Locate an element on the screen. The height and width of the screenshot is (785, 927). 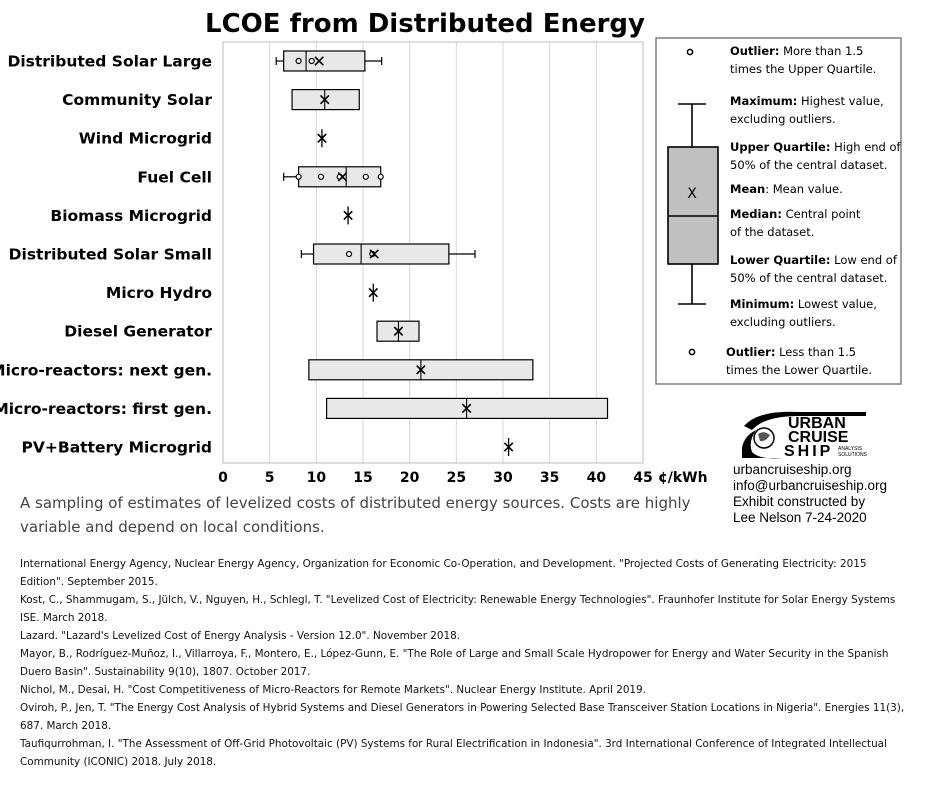
legend-outlier_high-desc: More than 1.5 is located at coordinates (821, 51).